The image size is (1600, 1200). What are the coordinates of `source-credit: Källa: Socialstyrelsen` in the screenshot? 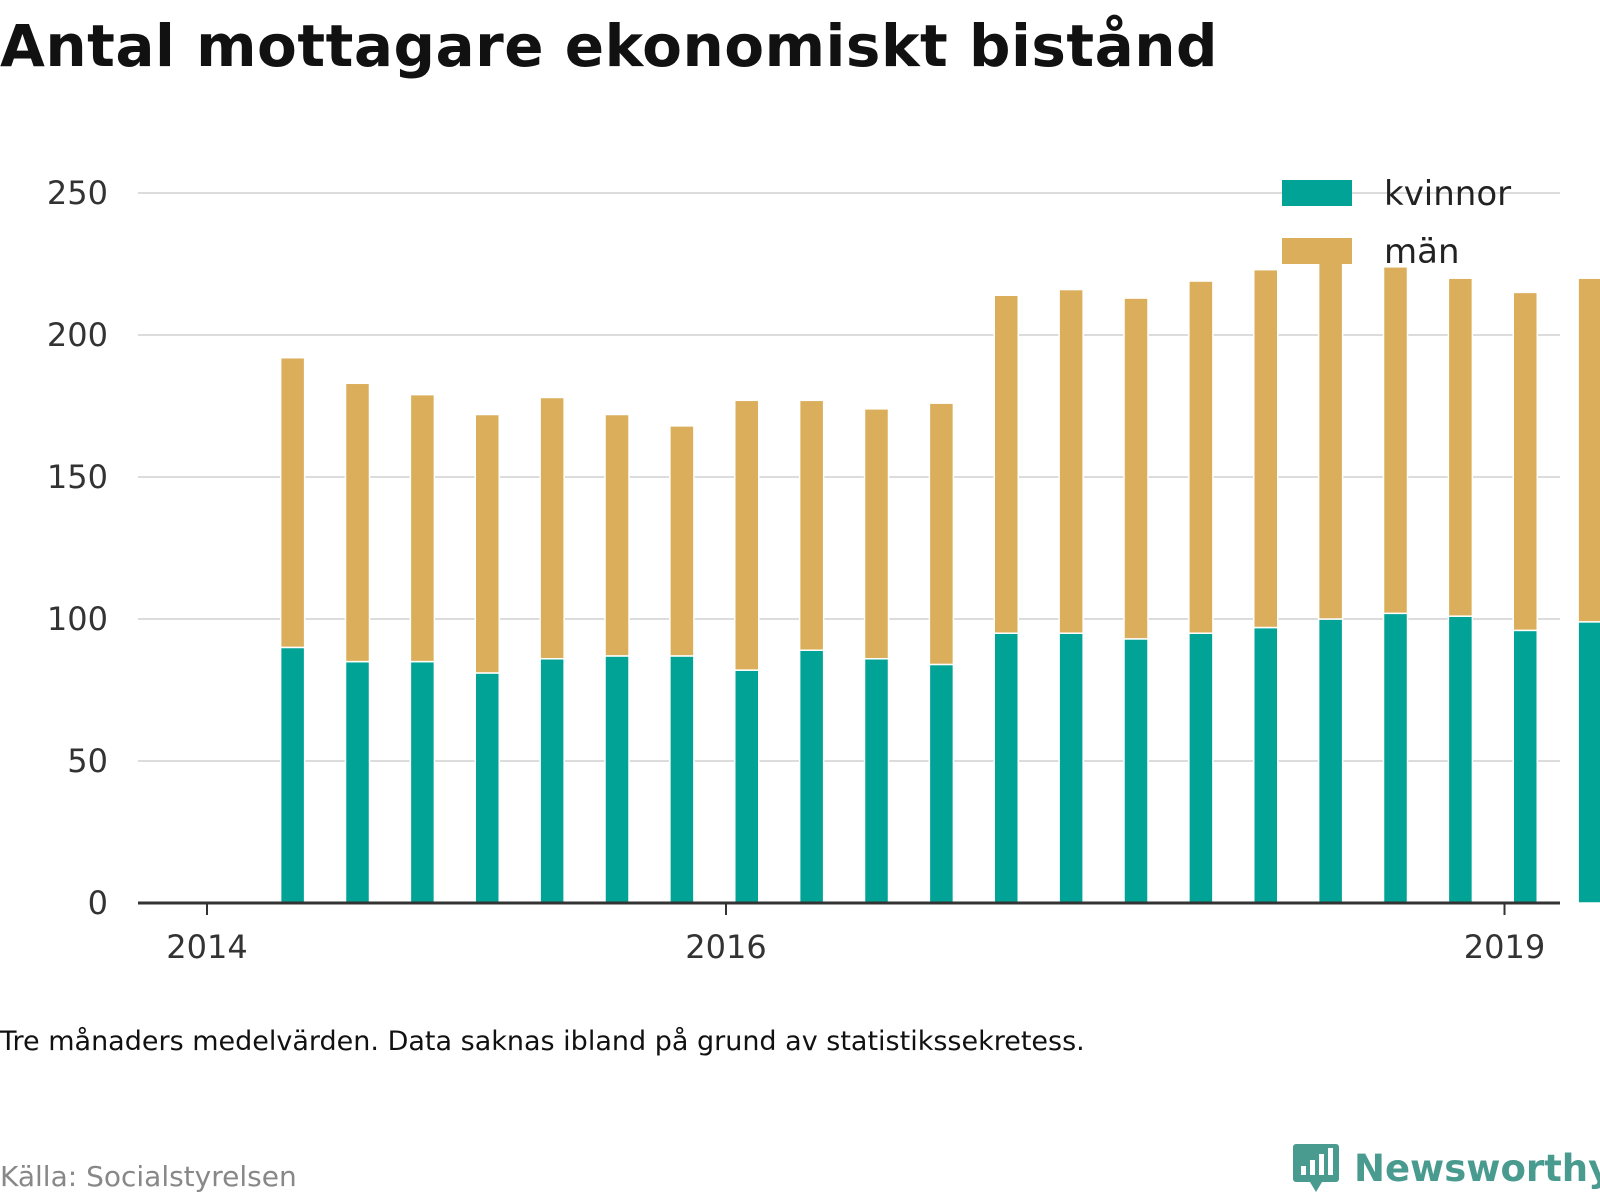 It's located at (148, 1176).